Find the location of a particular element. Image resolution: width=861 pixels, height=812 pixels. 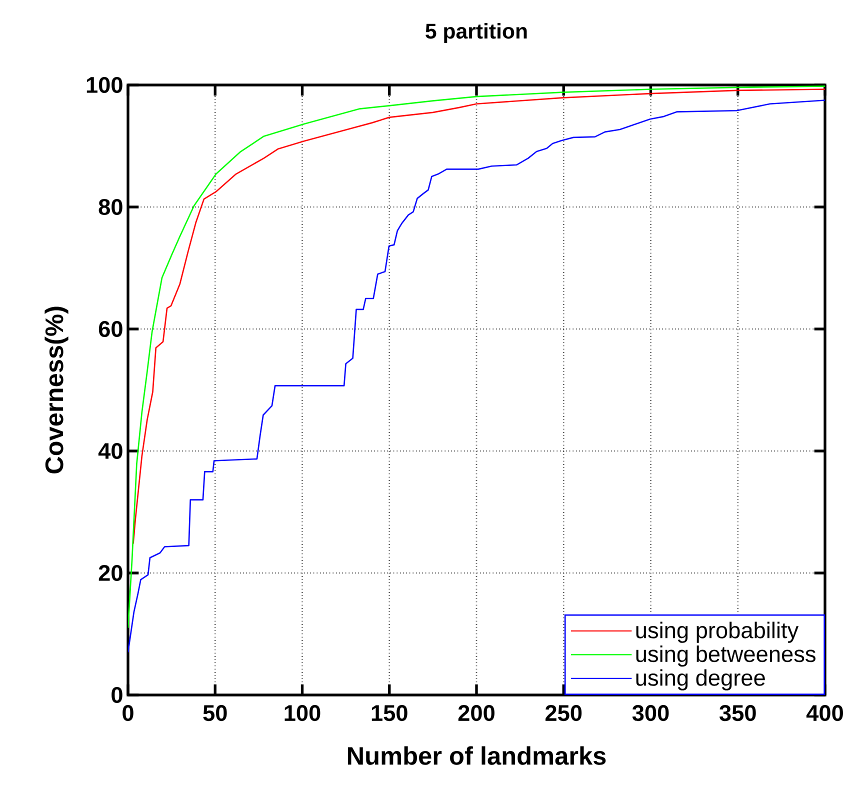

chart-title: 5 partition is located at coordinates (476, 33).